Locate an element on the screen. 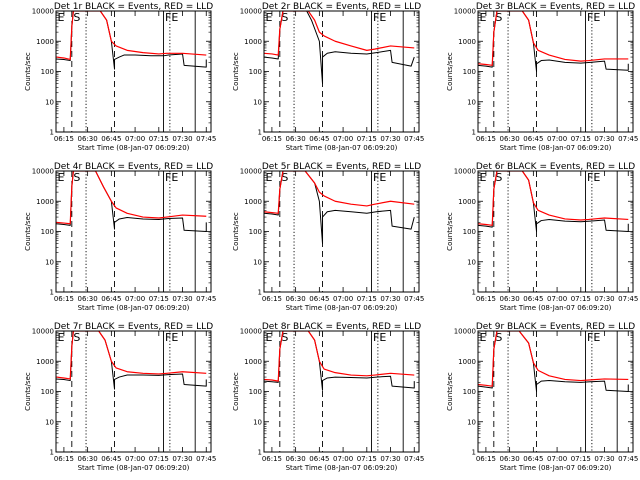 Image resolution: width=640 pixels, height=480 pixels. panel-title: Det 5r BLACK = Events, RED = LLD is located at coordinates (341, 167).